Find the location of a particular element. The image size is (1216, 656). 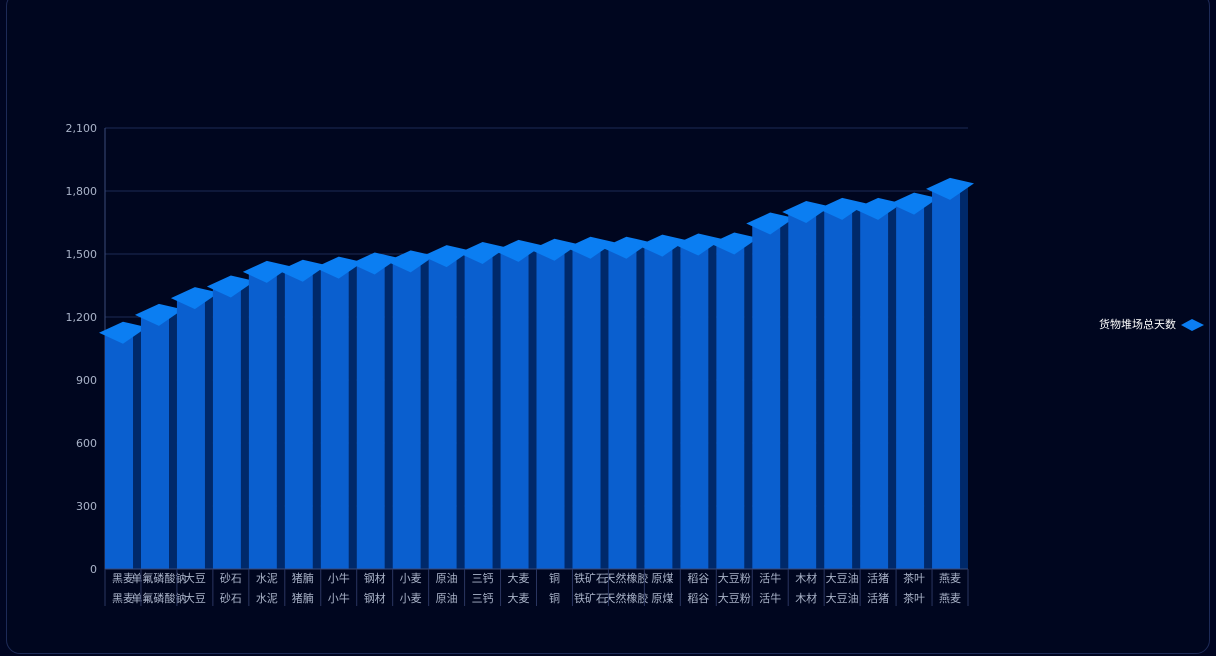

x-tick-label: 原油 is located at coordinates (447, 598).